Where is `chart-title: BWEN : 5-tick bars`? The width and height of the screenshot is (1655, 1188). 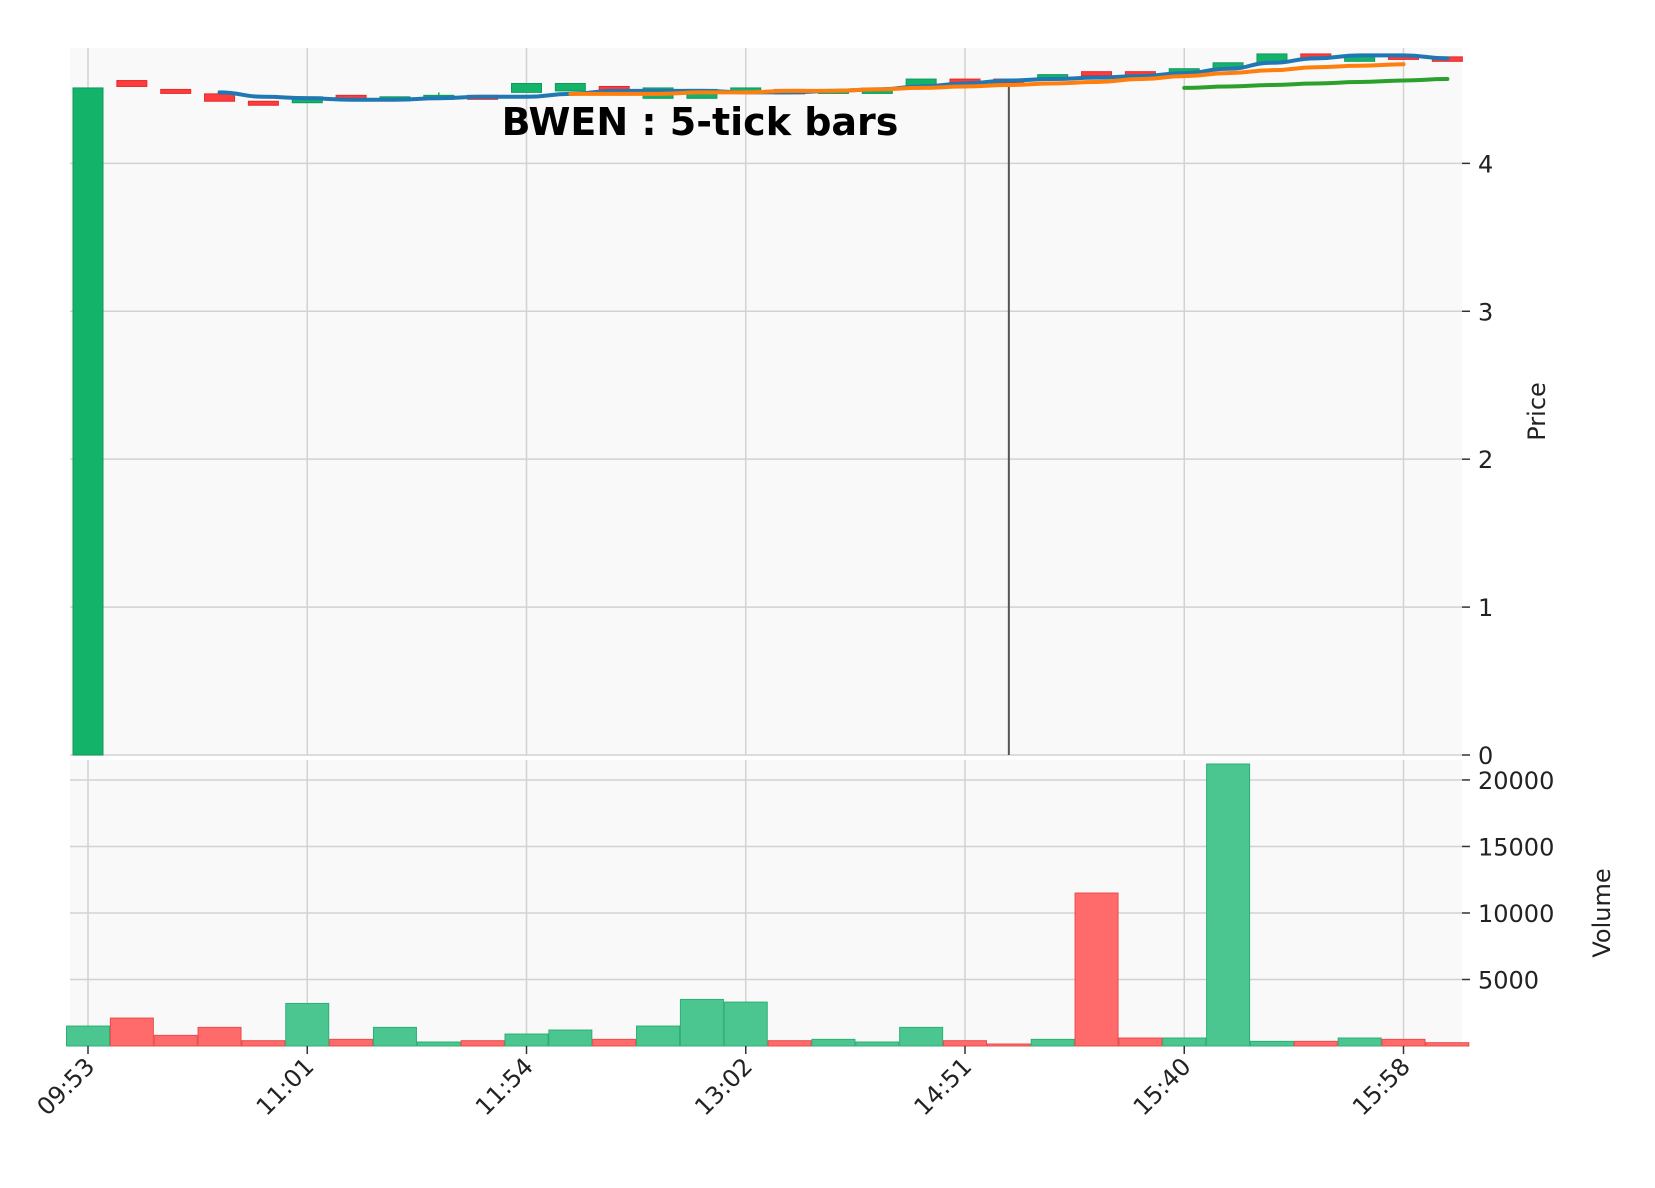 chart-title: BWEN : 5-tick bars is located at coordinates (700, 122).